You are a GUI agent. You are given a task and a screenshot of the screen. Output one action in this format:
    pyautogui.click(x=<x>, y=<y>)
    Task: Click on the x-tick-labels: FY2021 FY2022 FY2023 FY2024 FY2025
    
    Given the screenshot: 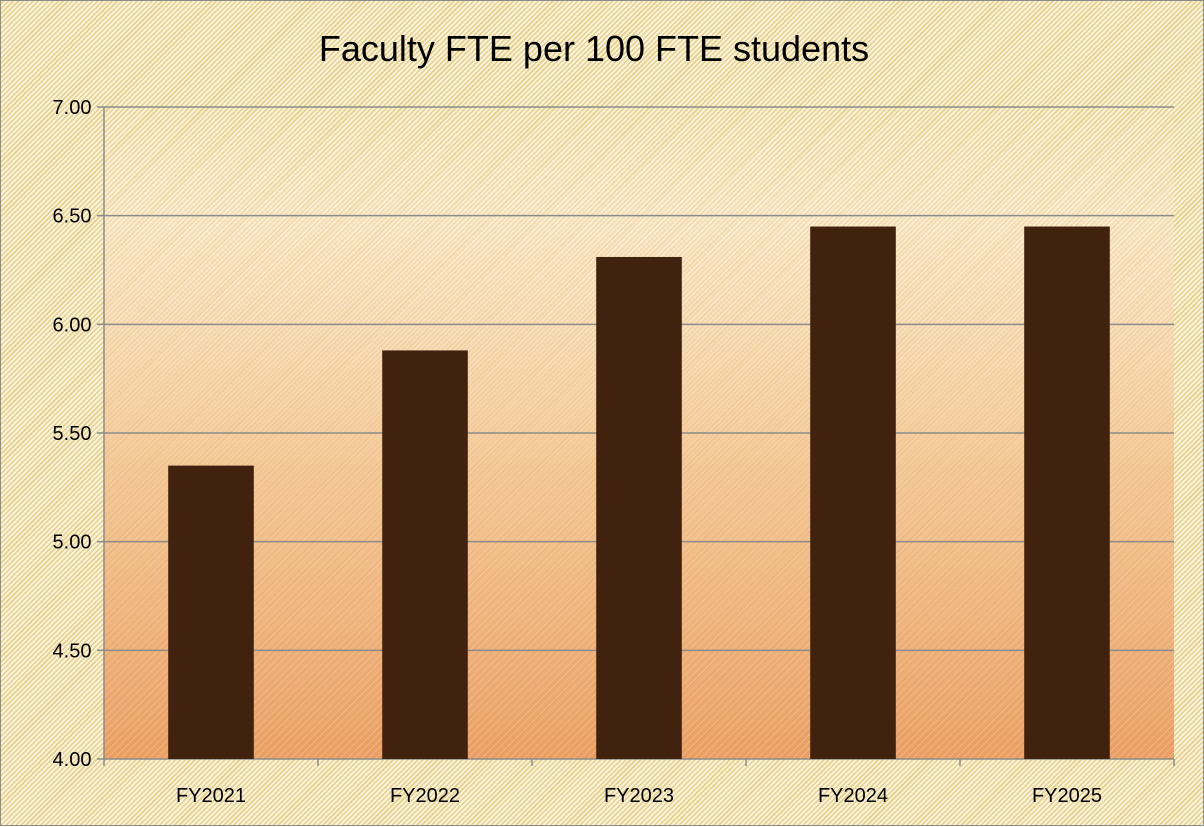 What is the action you would take?
    pyautogui.click(x=639, y=796)
    